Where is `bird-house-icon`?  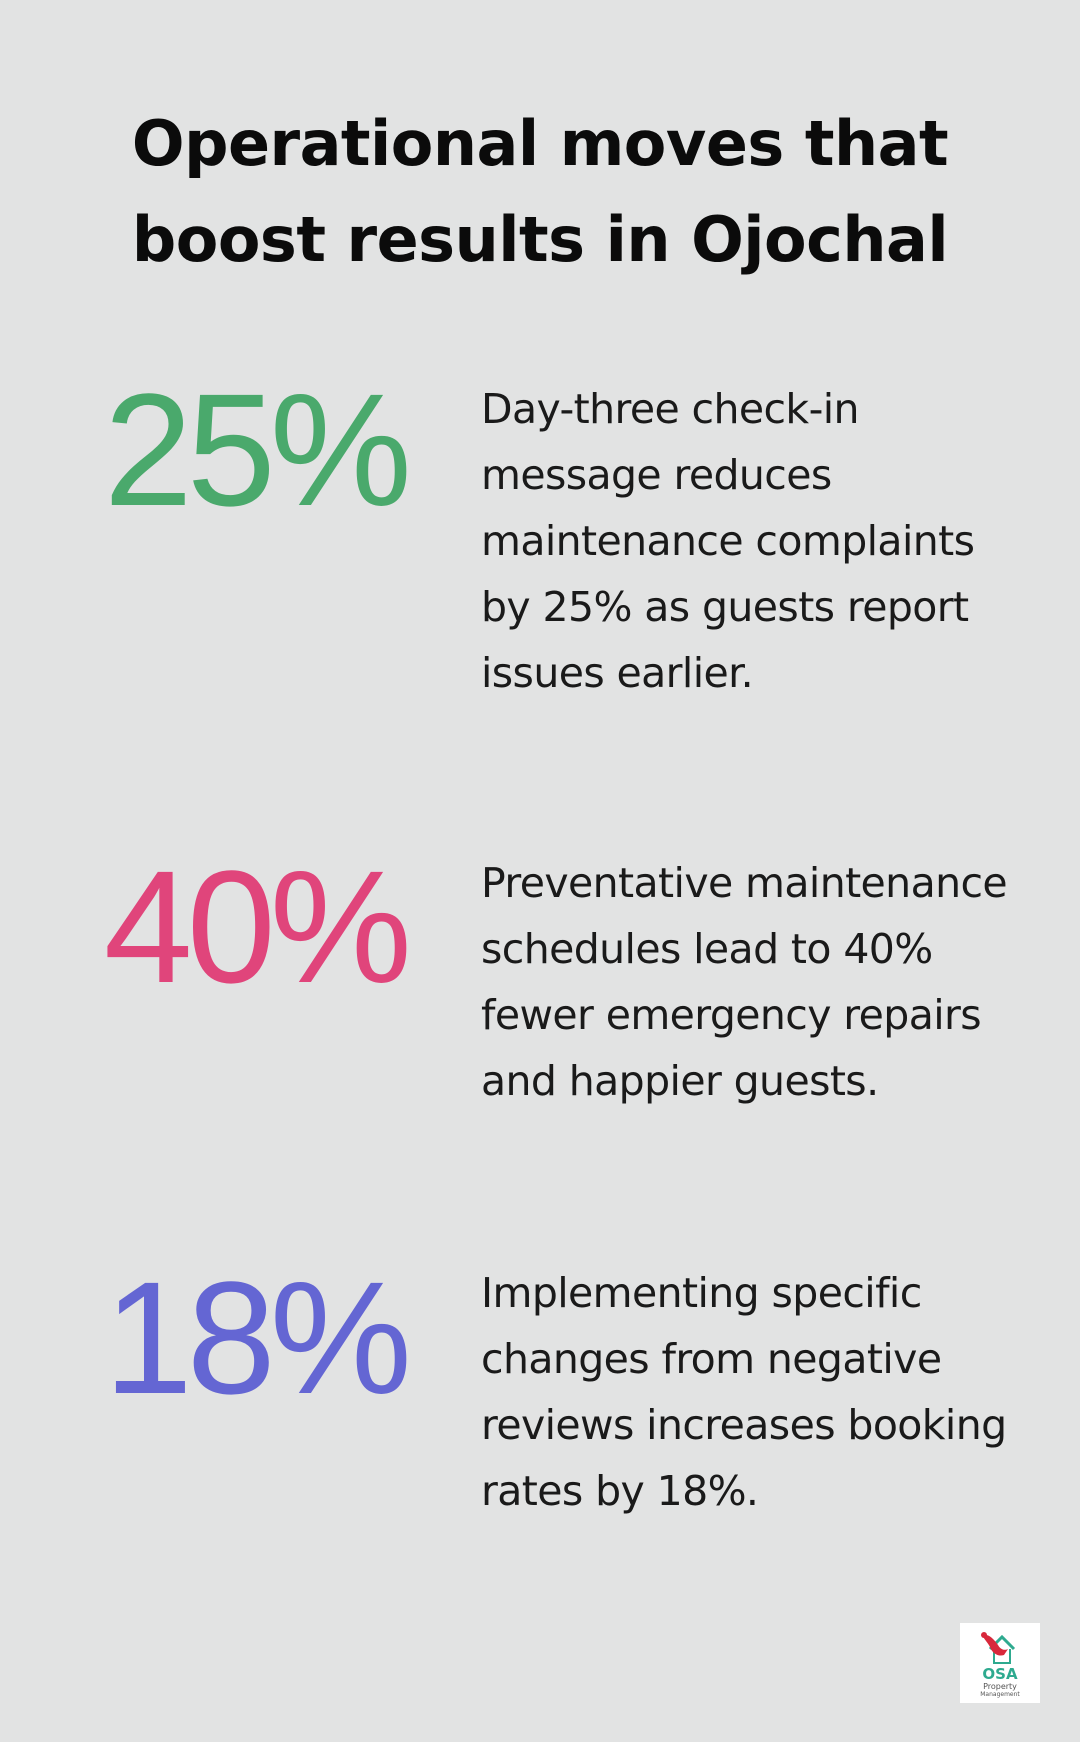 bird-house-icon is located at coordinates (998, 1648).